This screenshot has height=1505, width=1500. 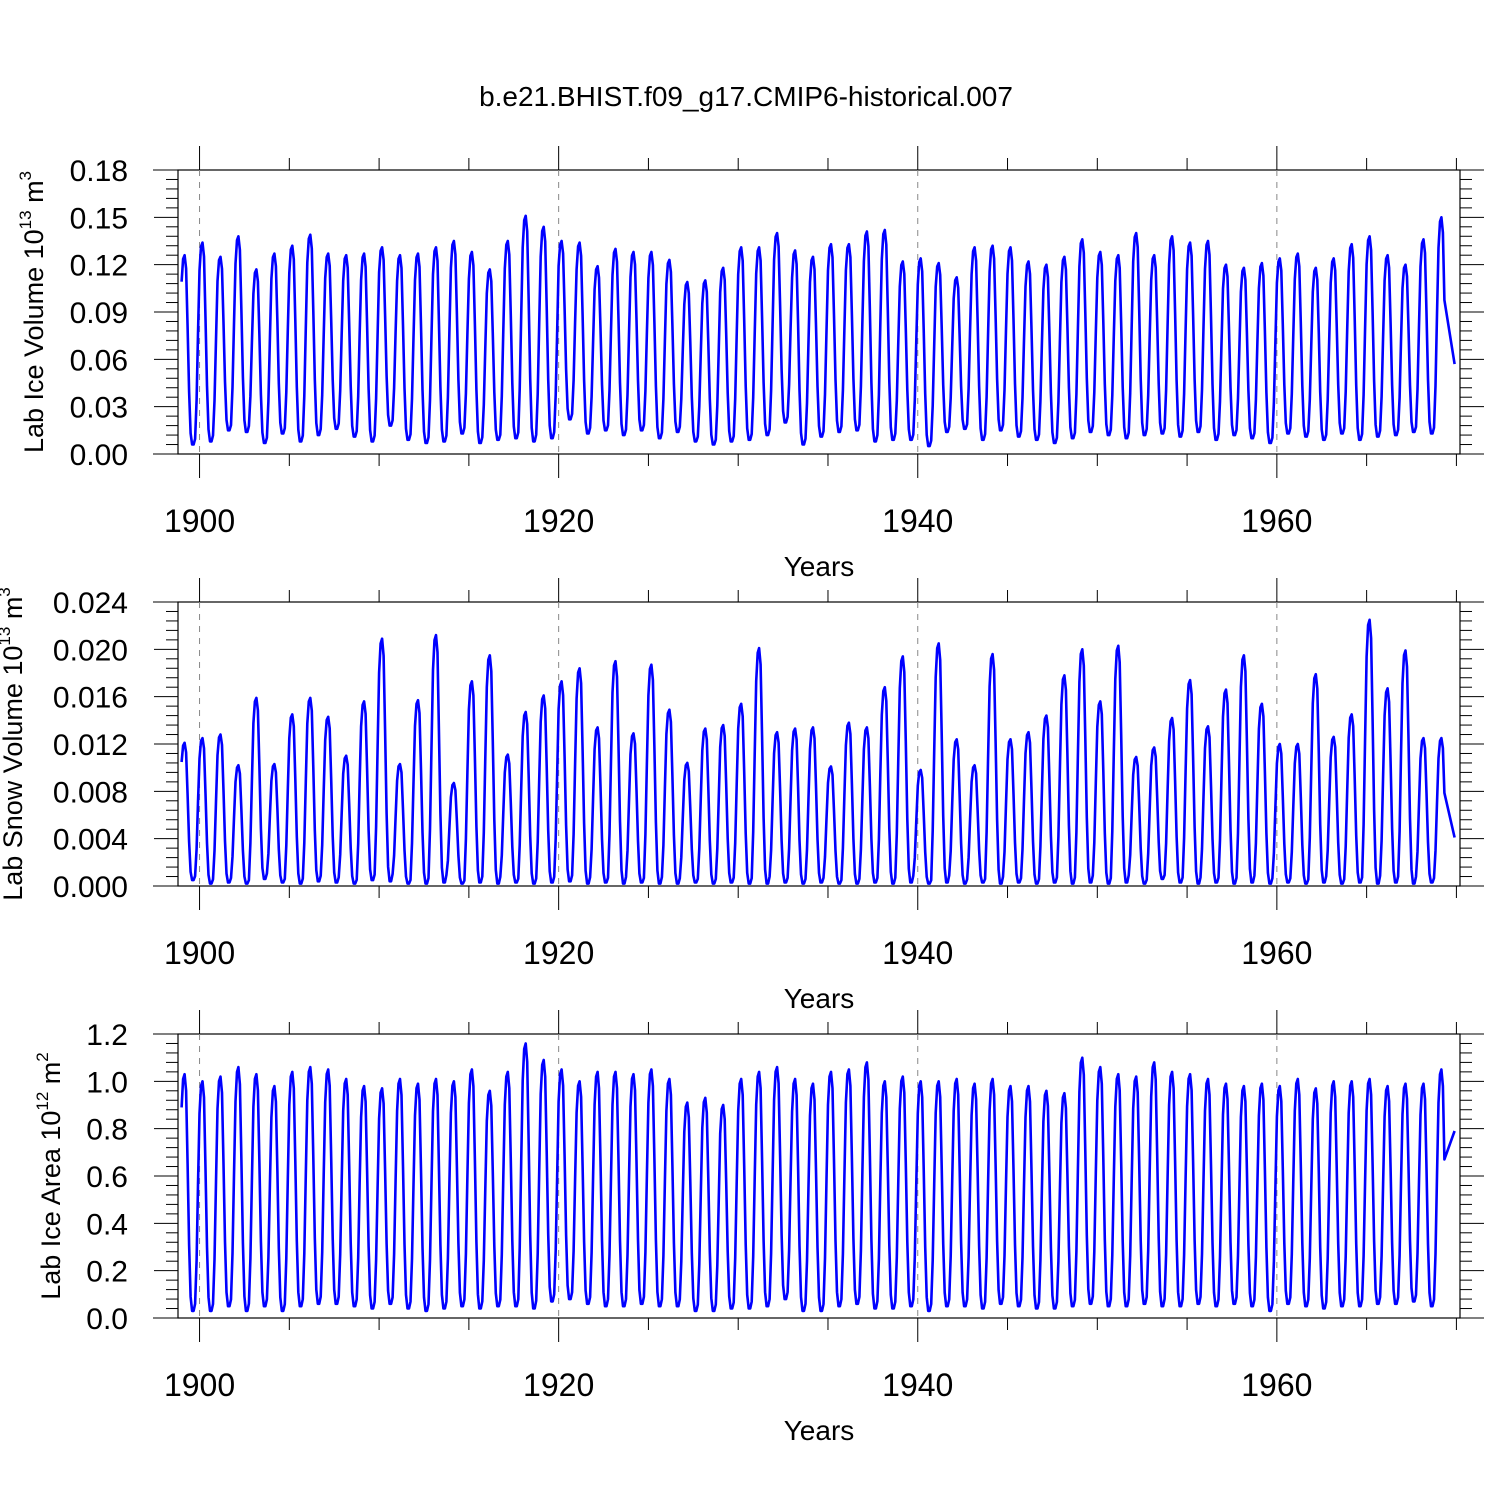 I want to click on y-axis-label-exponent: 12, so click(x=42, y=1101).